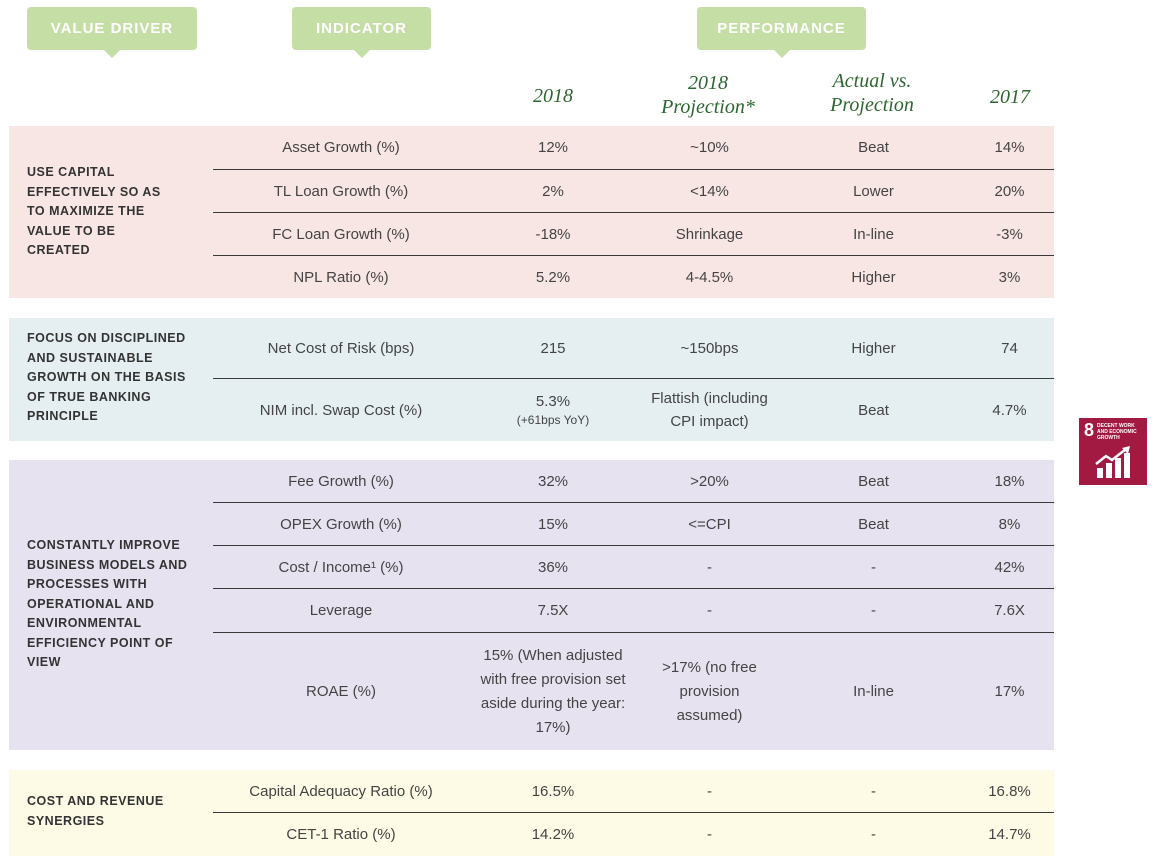  What do you see at coordinates (1009, 834) in the screenshot?
I see `value-2017-cell: 14.7%` at bounding box center [1009, 834].